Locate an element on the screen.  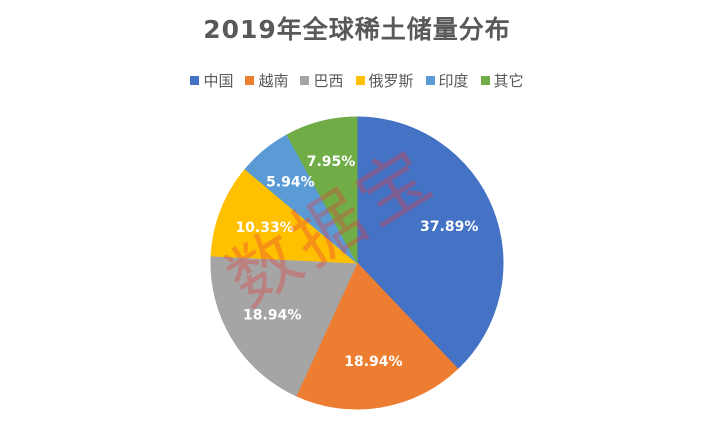
slice-label: 5.94% is located at coordinates (290, 183).